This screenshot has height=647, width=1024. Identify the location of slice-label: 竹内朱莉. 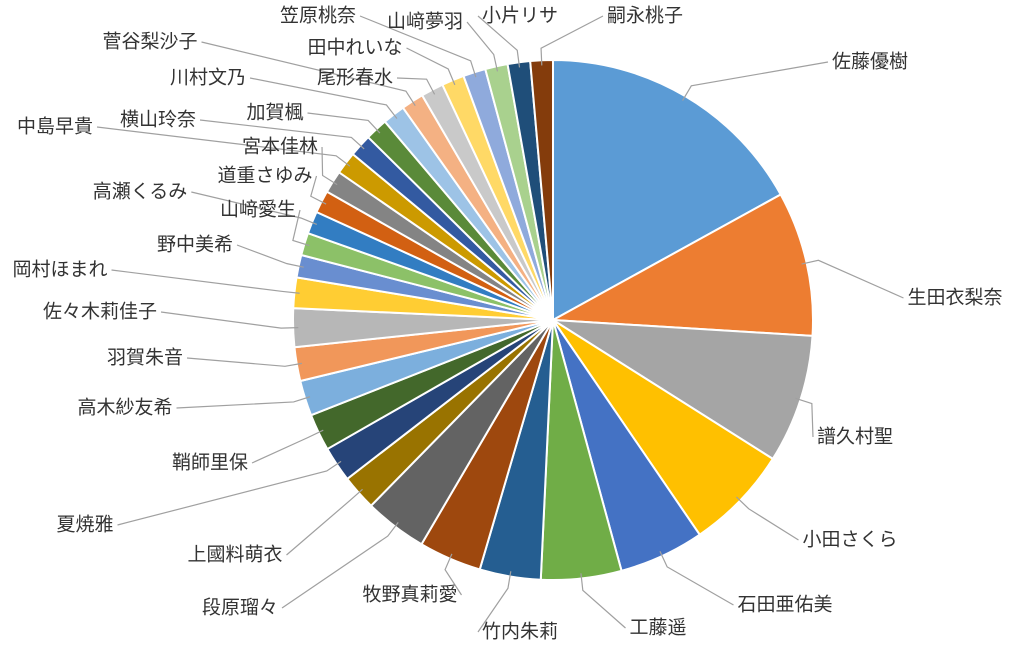
(520, 632).